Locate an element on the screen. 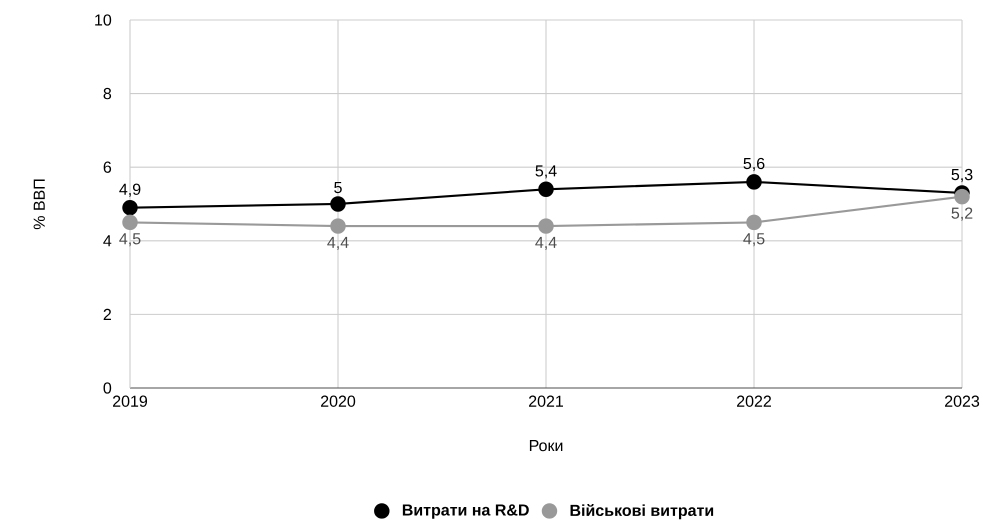 The height and width of the screenshot is (523, 985). y-tick-label: 8 is located at coordinates (108, 94).